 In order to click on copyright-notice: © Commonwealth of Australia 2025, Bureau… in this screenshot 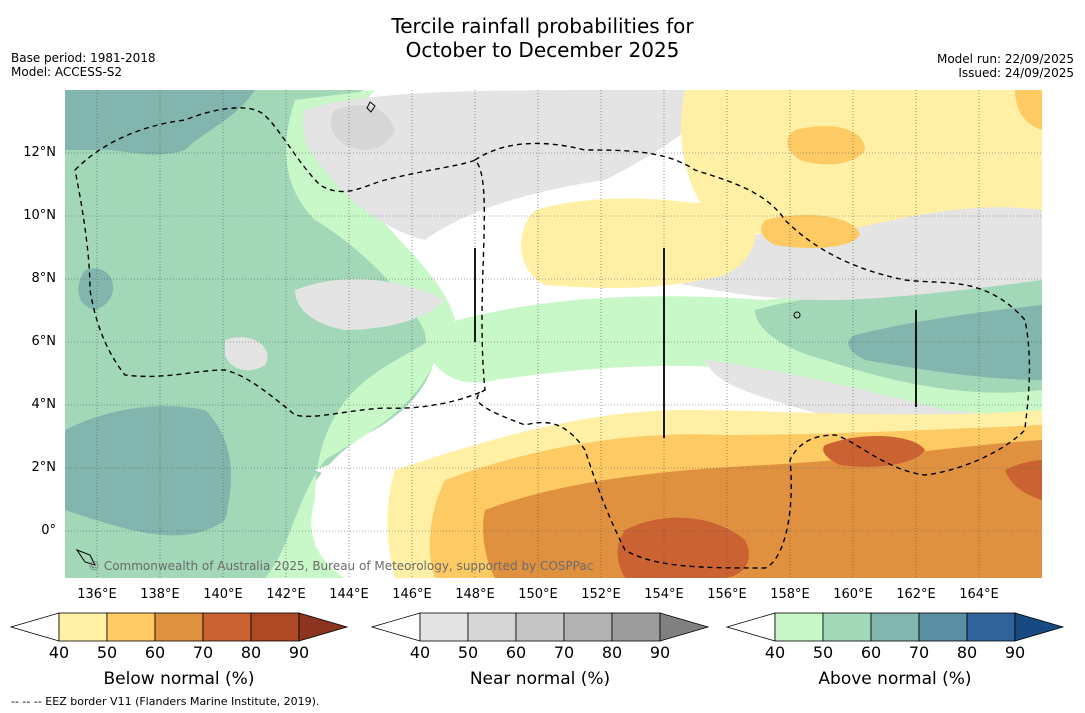, I will do `click(341, 566)`.